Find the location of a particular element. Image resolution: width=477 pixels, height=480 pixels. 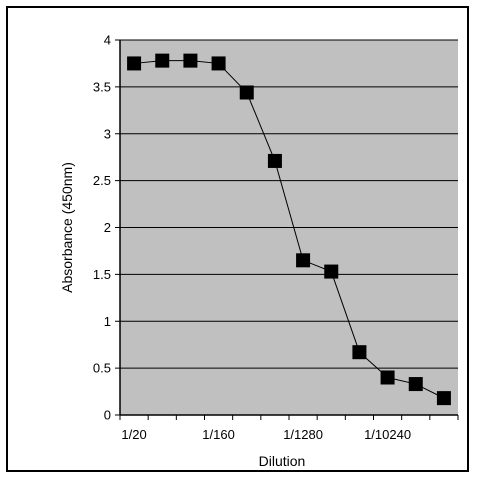

y-axis-ticks: 0 0.5 1 1.5 2 2.5 3 3.5 4 is located at coordinates (106, 228).